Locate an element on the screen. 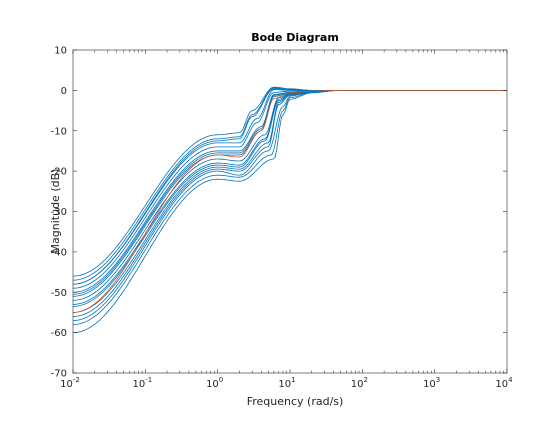 The width and height of the screenshot is (560, 425). y-tick-label: -60 is located at coordinates (59, 333).